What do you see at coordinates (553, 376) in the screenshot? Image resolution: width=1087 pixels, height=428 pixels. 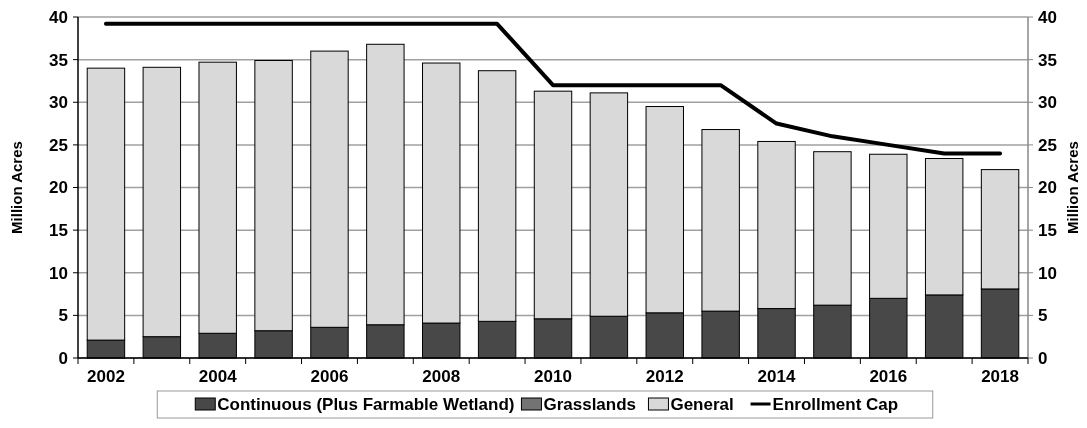 I see `x-tick-label: 2010` at bounding box center [553, 376].